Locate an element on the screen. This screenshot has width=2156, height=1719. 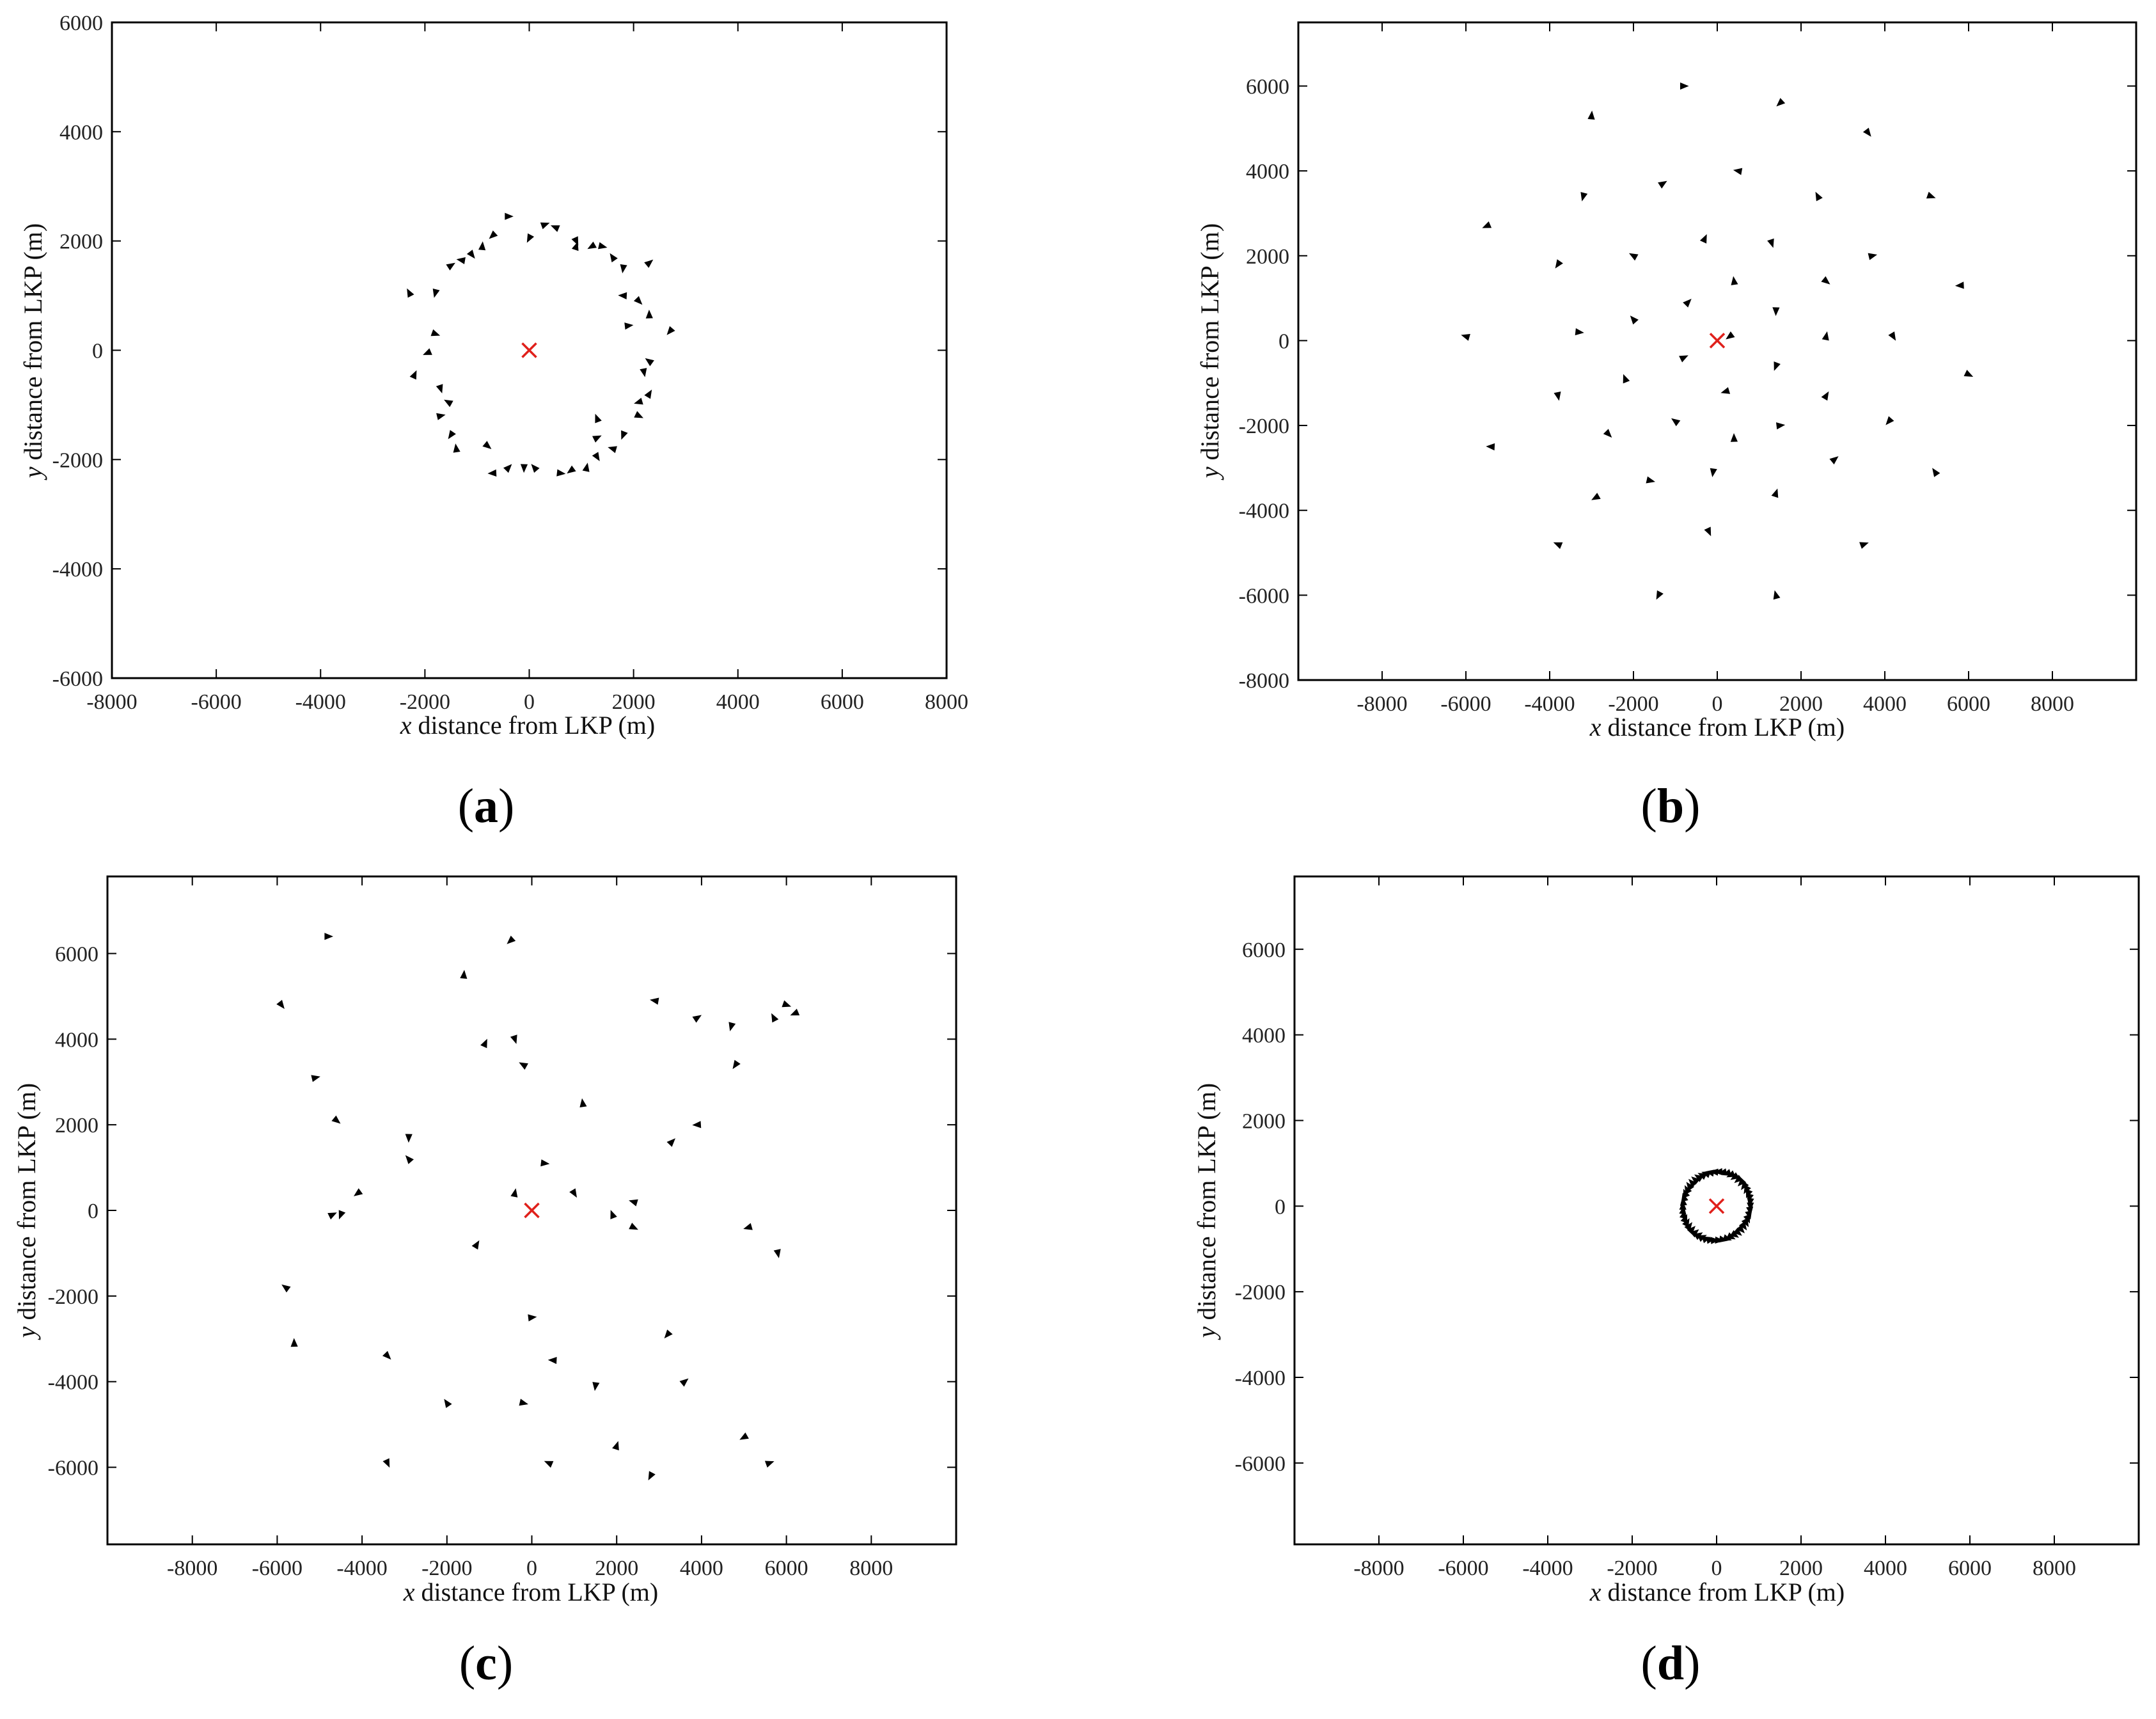
x-tick-label: 6000 is located at coordinates (1970, 1568).